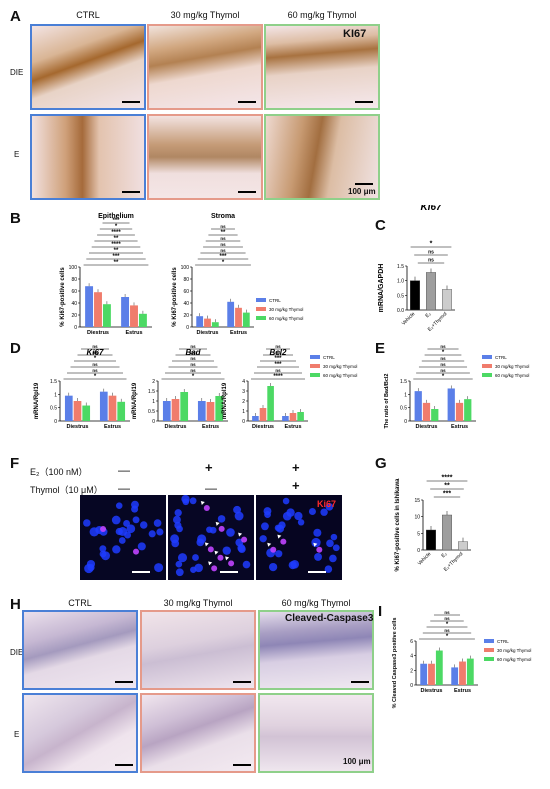 The height and width of the screenshot is (789, 550). Describe the element at coordinates (292, 427) in the screenshot. I see `category-label: Estrus` at that location.